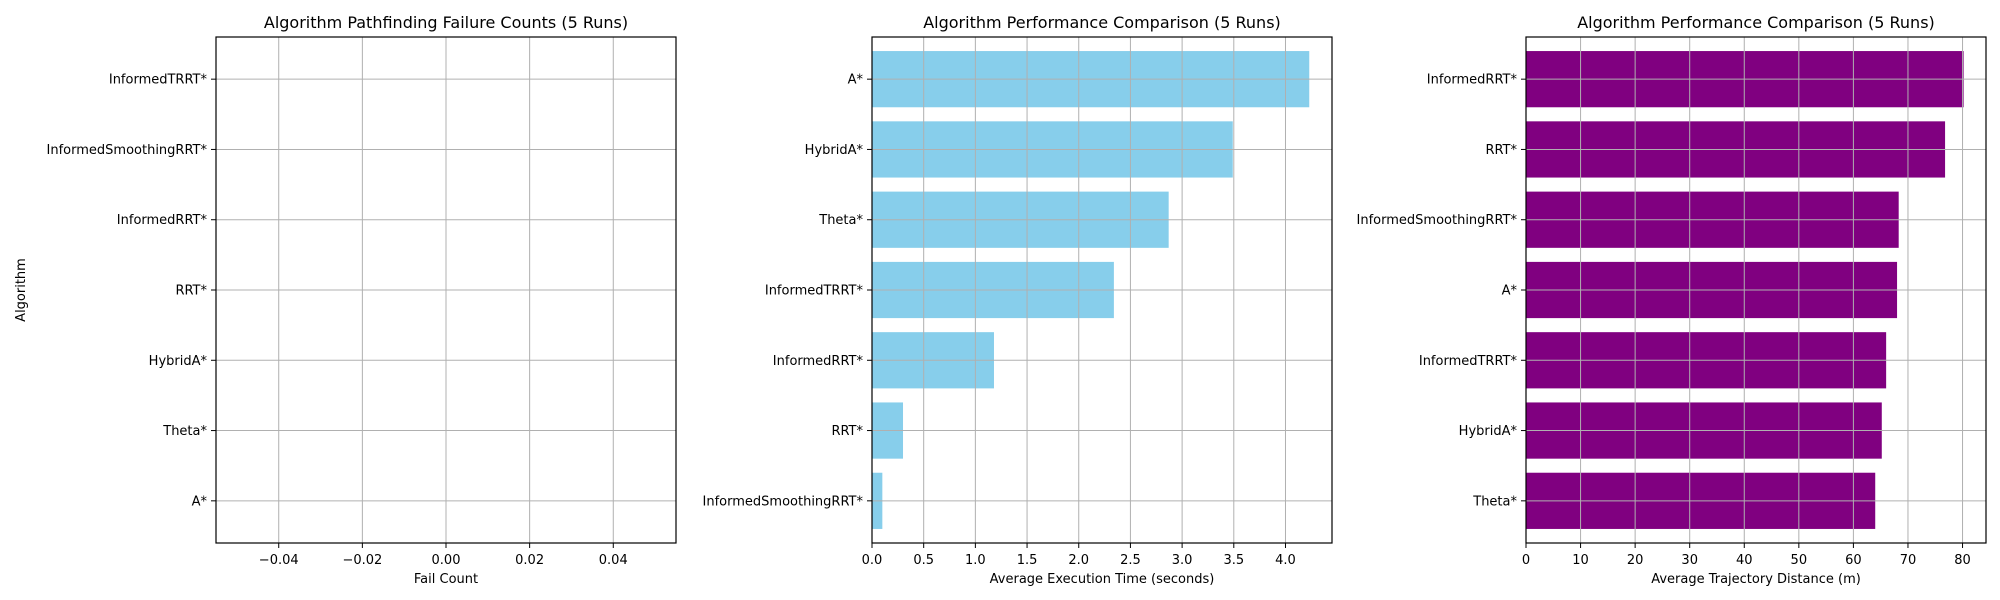 The height and width of the screenshot is (600, 2000). What do you see at coordinates (362, 560) in the screenshot?
I see `x-tick-label: −0.02` at bounding box center [362, 560].